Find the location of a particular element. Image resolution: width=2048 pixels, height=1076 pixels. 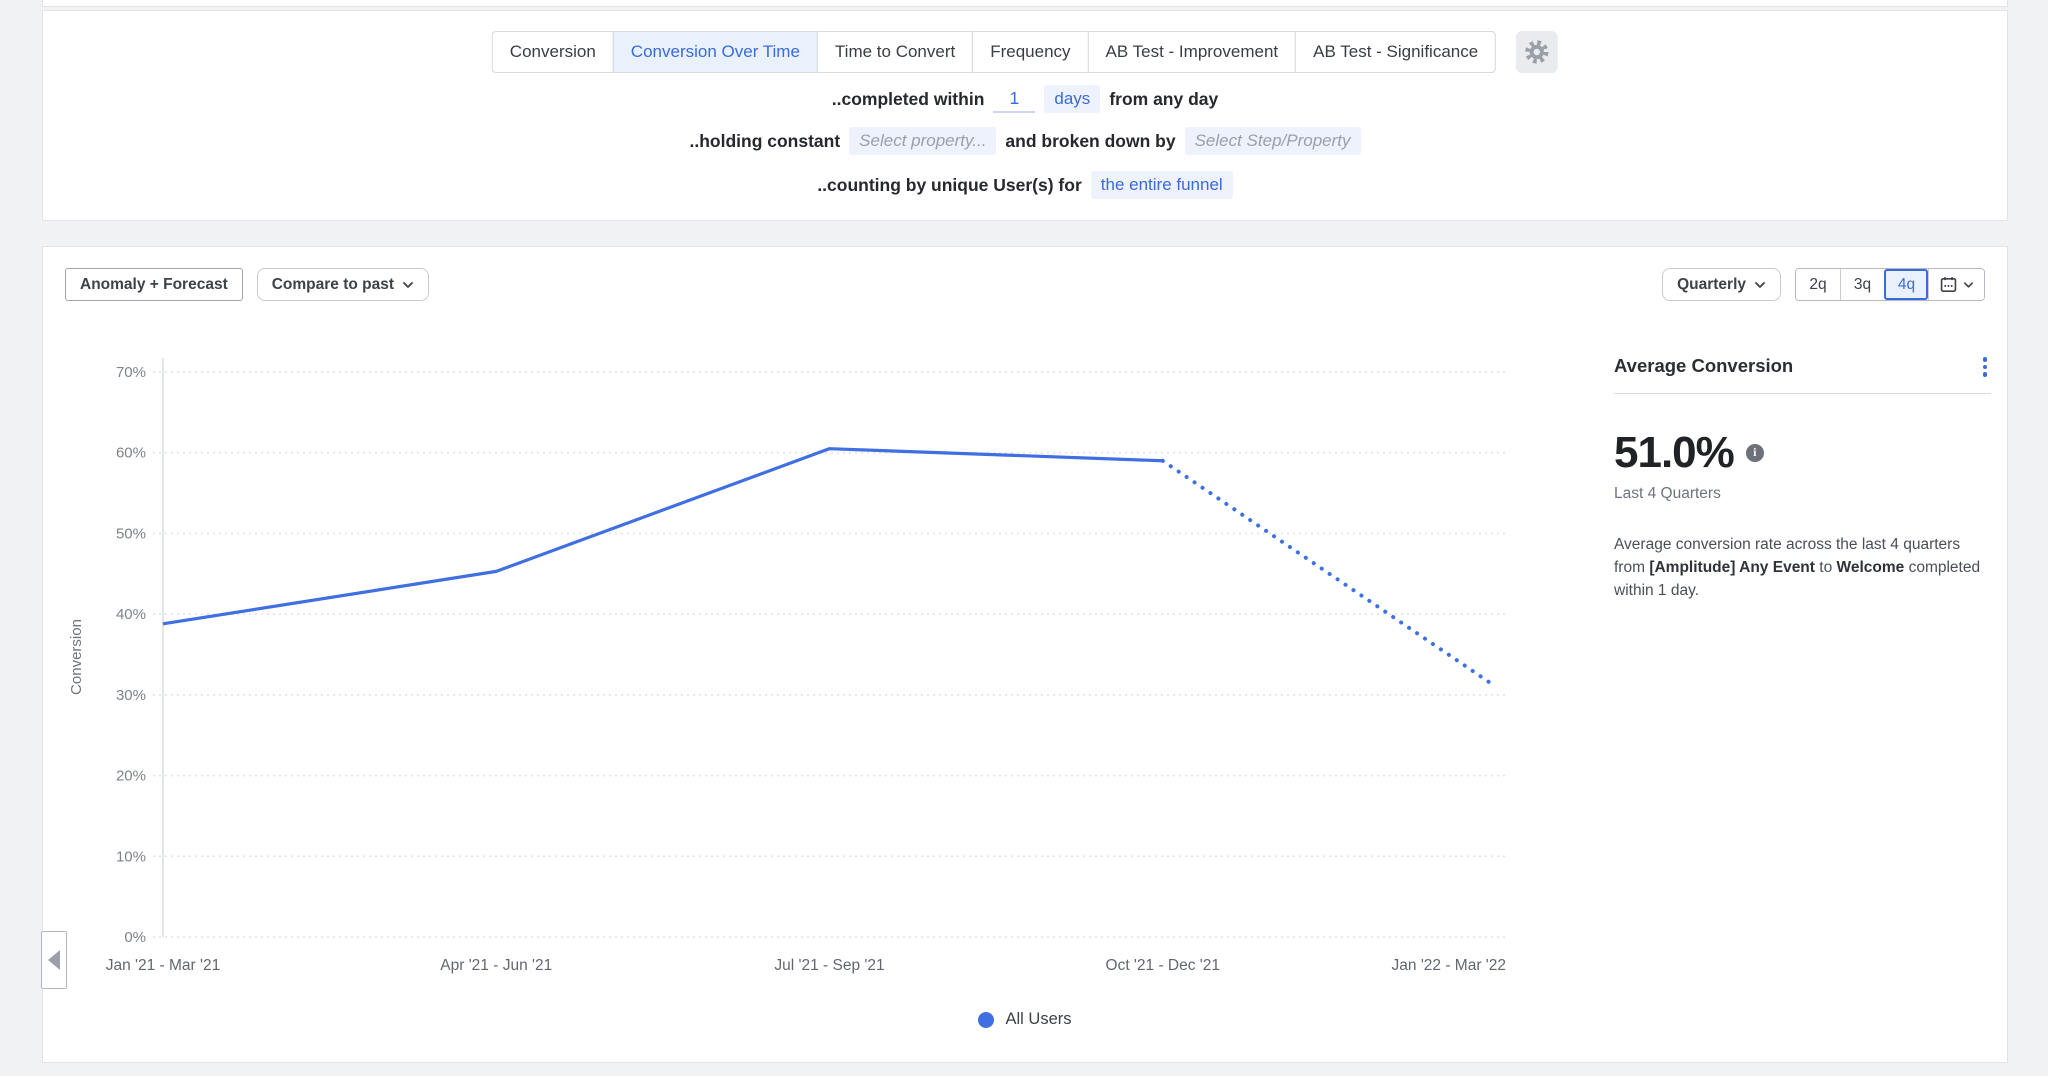

average-conversion-value: 51.0% is located at coordinates (1674, 452).